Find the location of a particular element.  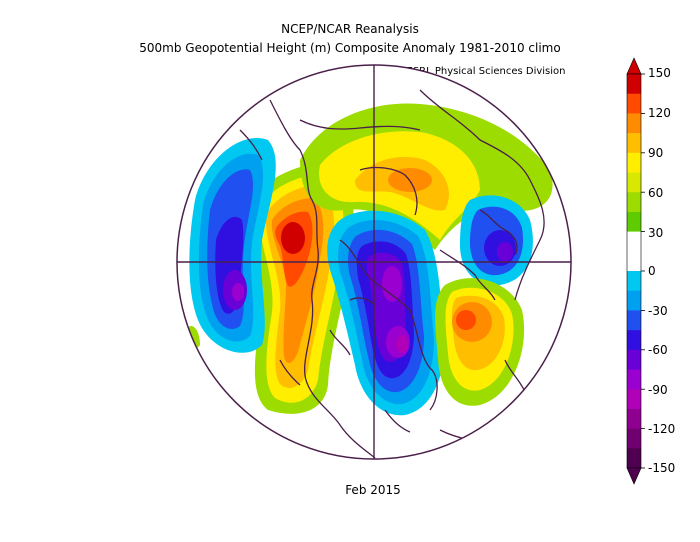

ridge-north-atlantic is located at coordinates (480, 342).